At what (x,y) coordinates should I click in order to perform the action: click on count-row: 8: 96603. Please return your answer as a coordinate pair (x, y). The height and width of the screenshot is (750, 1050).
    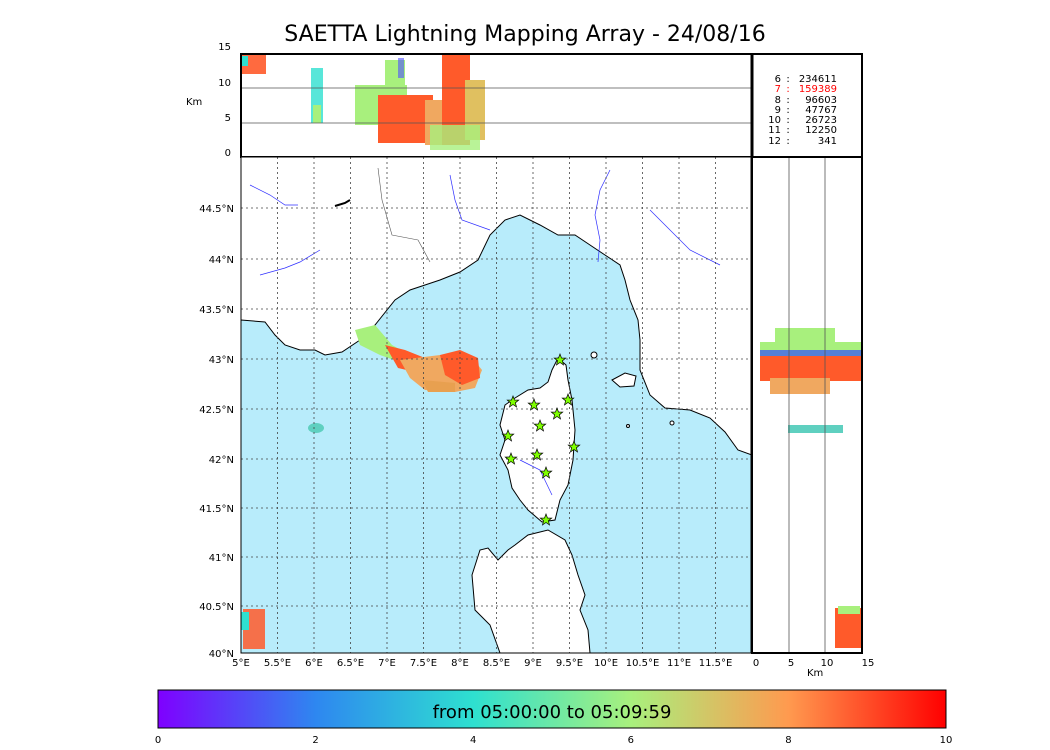
    Looking at the image, I should click on (807, 100).